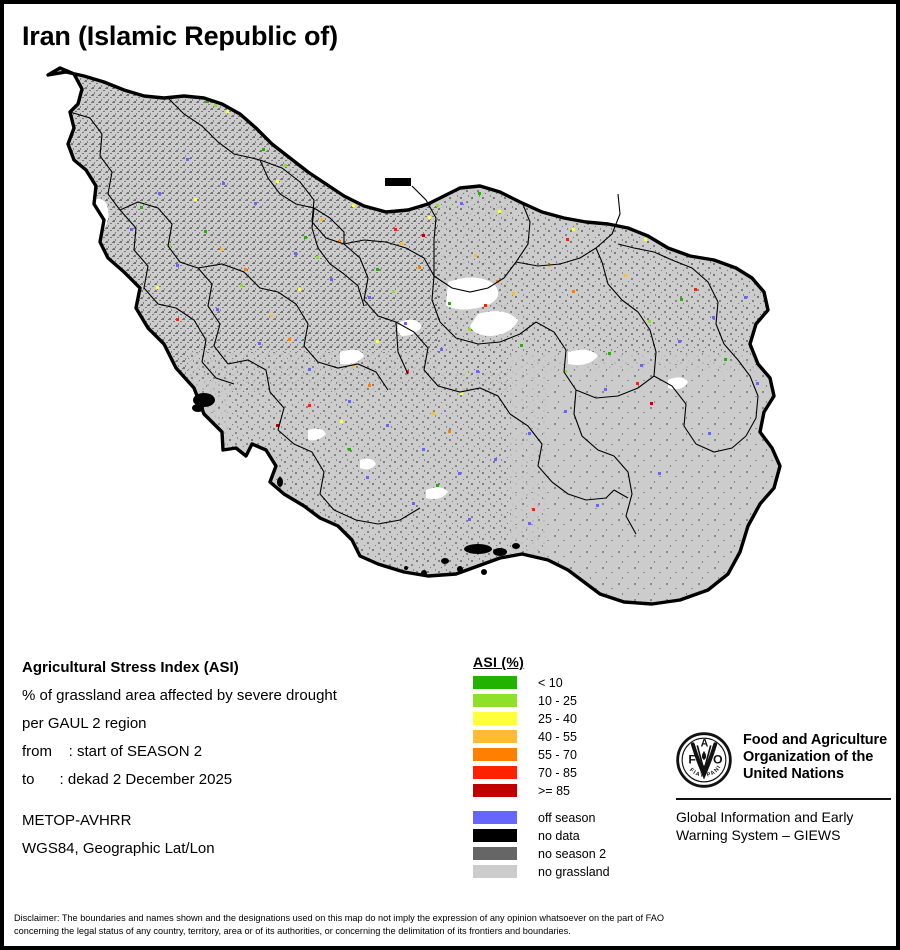 The image size is (900, 950). What do you see at coordinates (765, 817) in the screenshot?
I see `giews-line1: Global Information and Early` at bounding box center [765, 817].